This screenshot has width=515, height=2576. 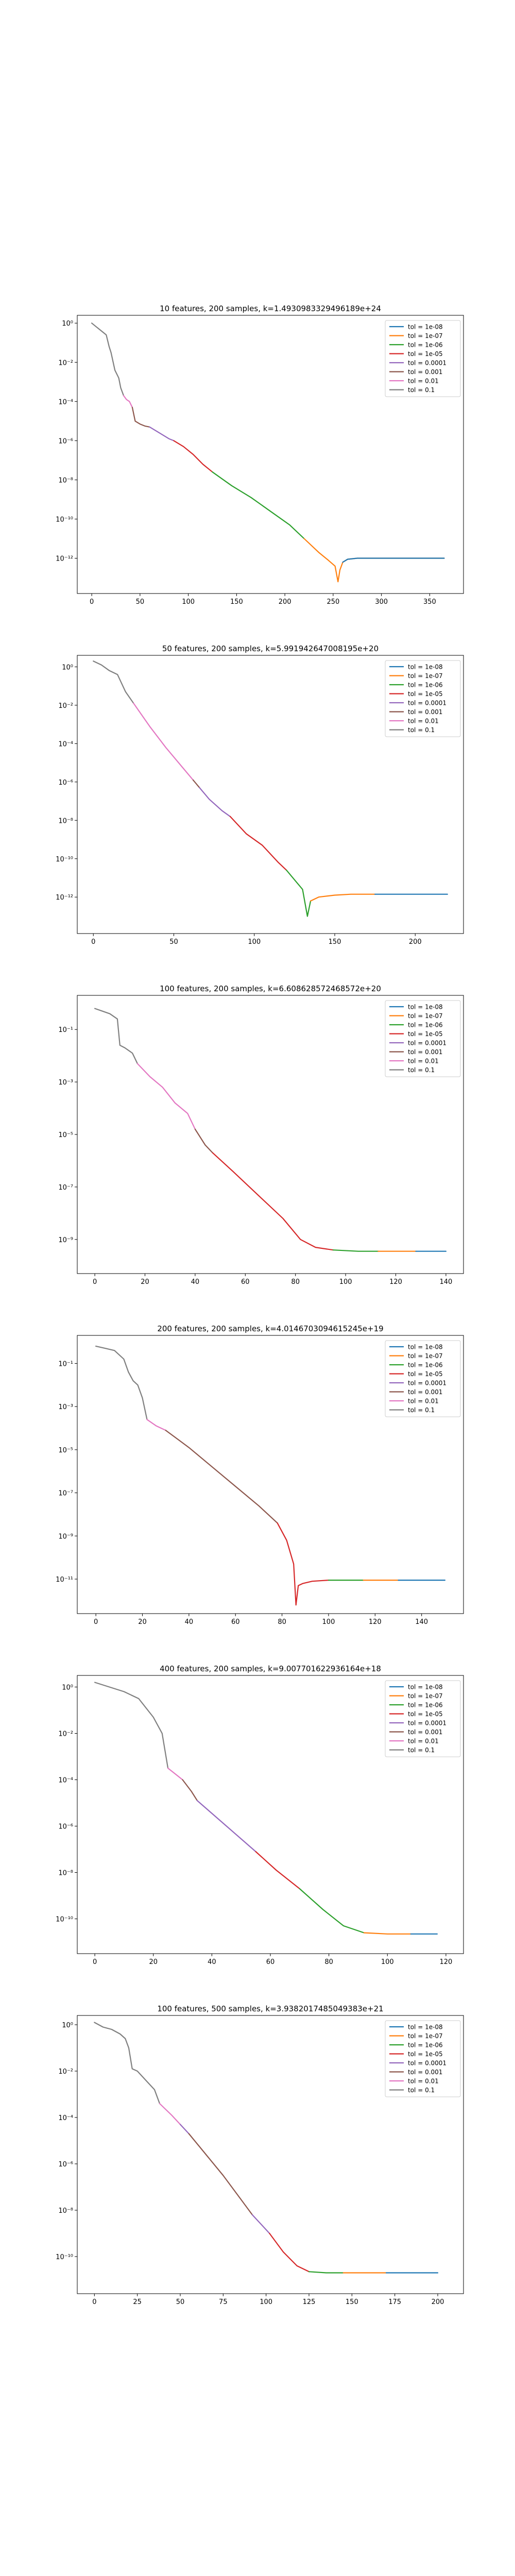 I want to click on x-tick-label: 0, so click(x=93, y=942).